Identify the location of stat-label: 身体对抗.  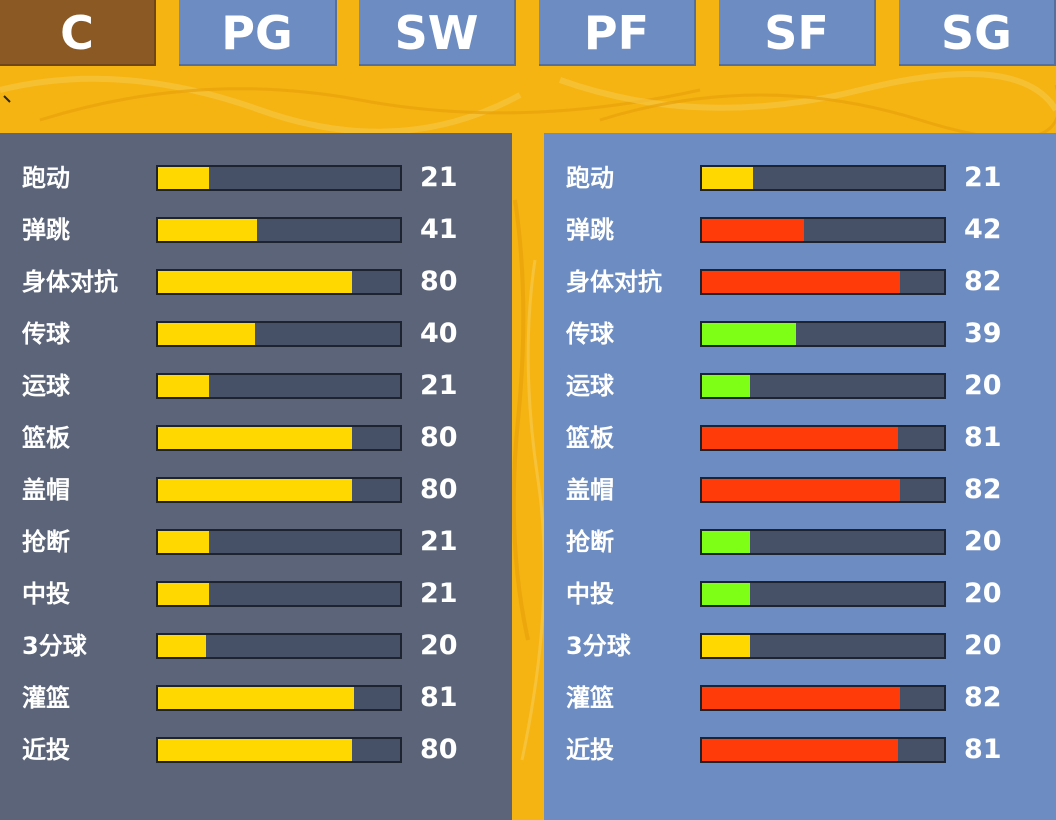
(614, 282).